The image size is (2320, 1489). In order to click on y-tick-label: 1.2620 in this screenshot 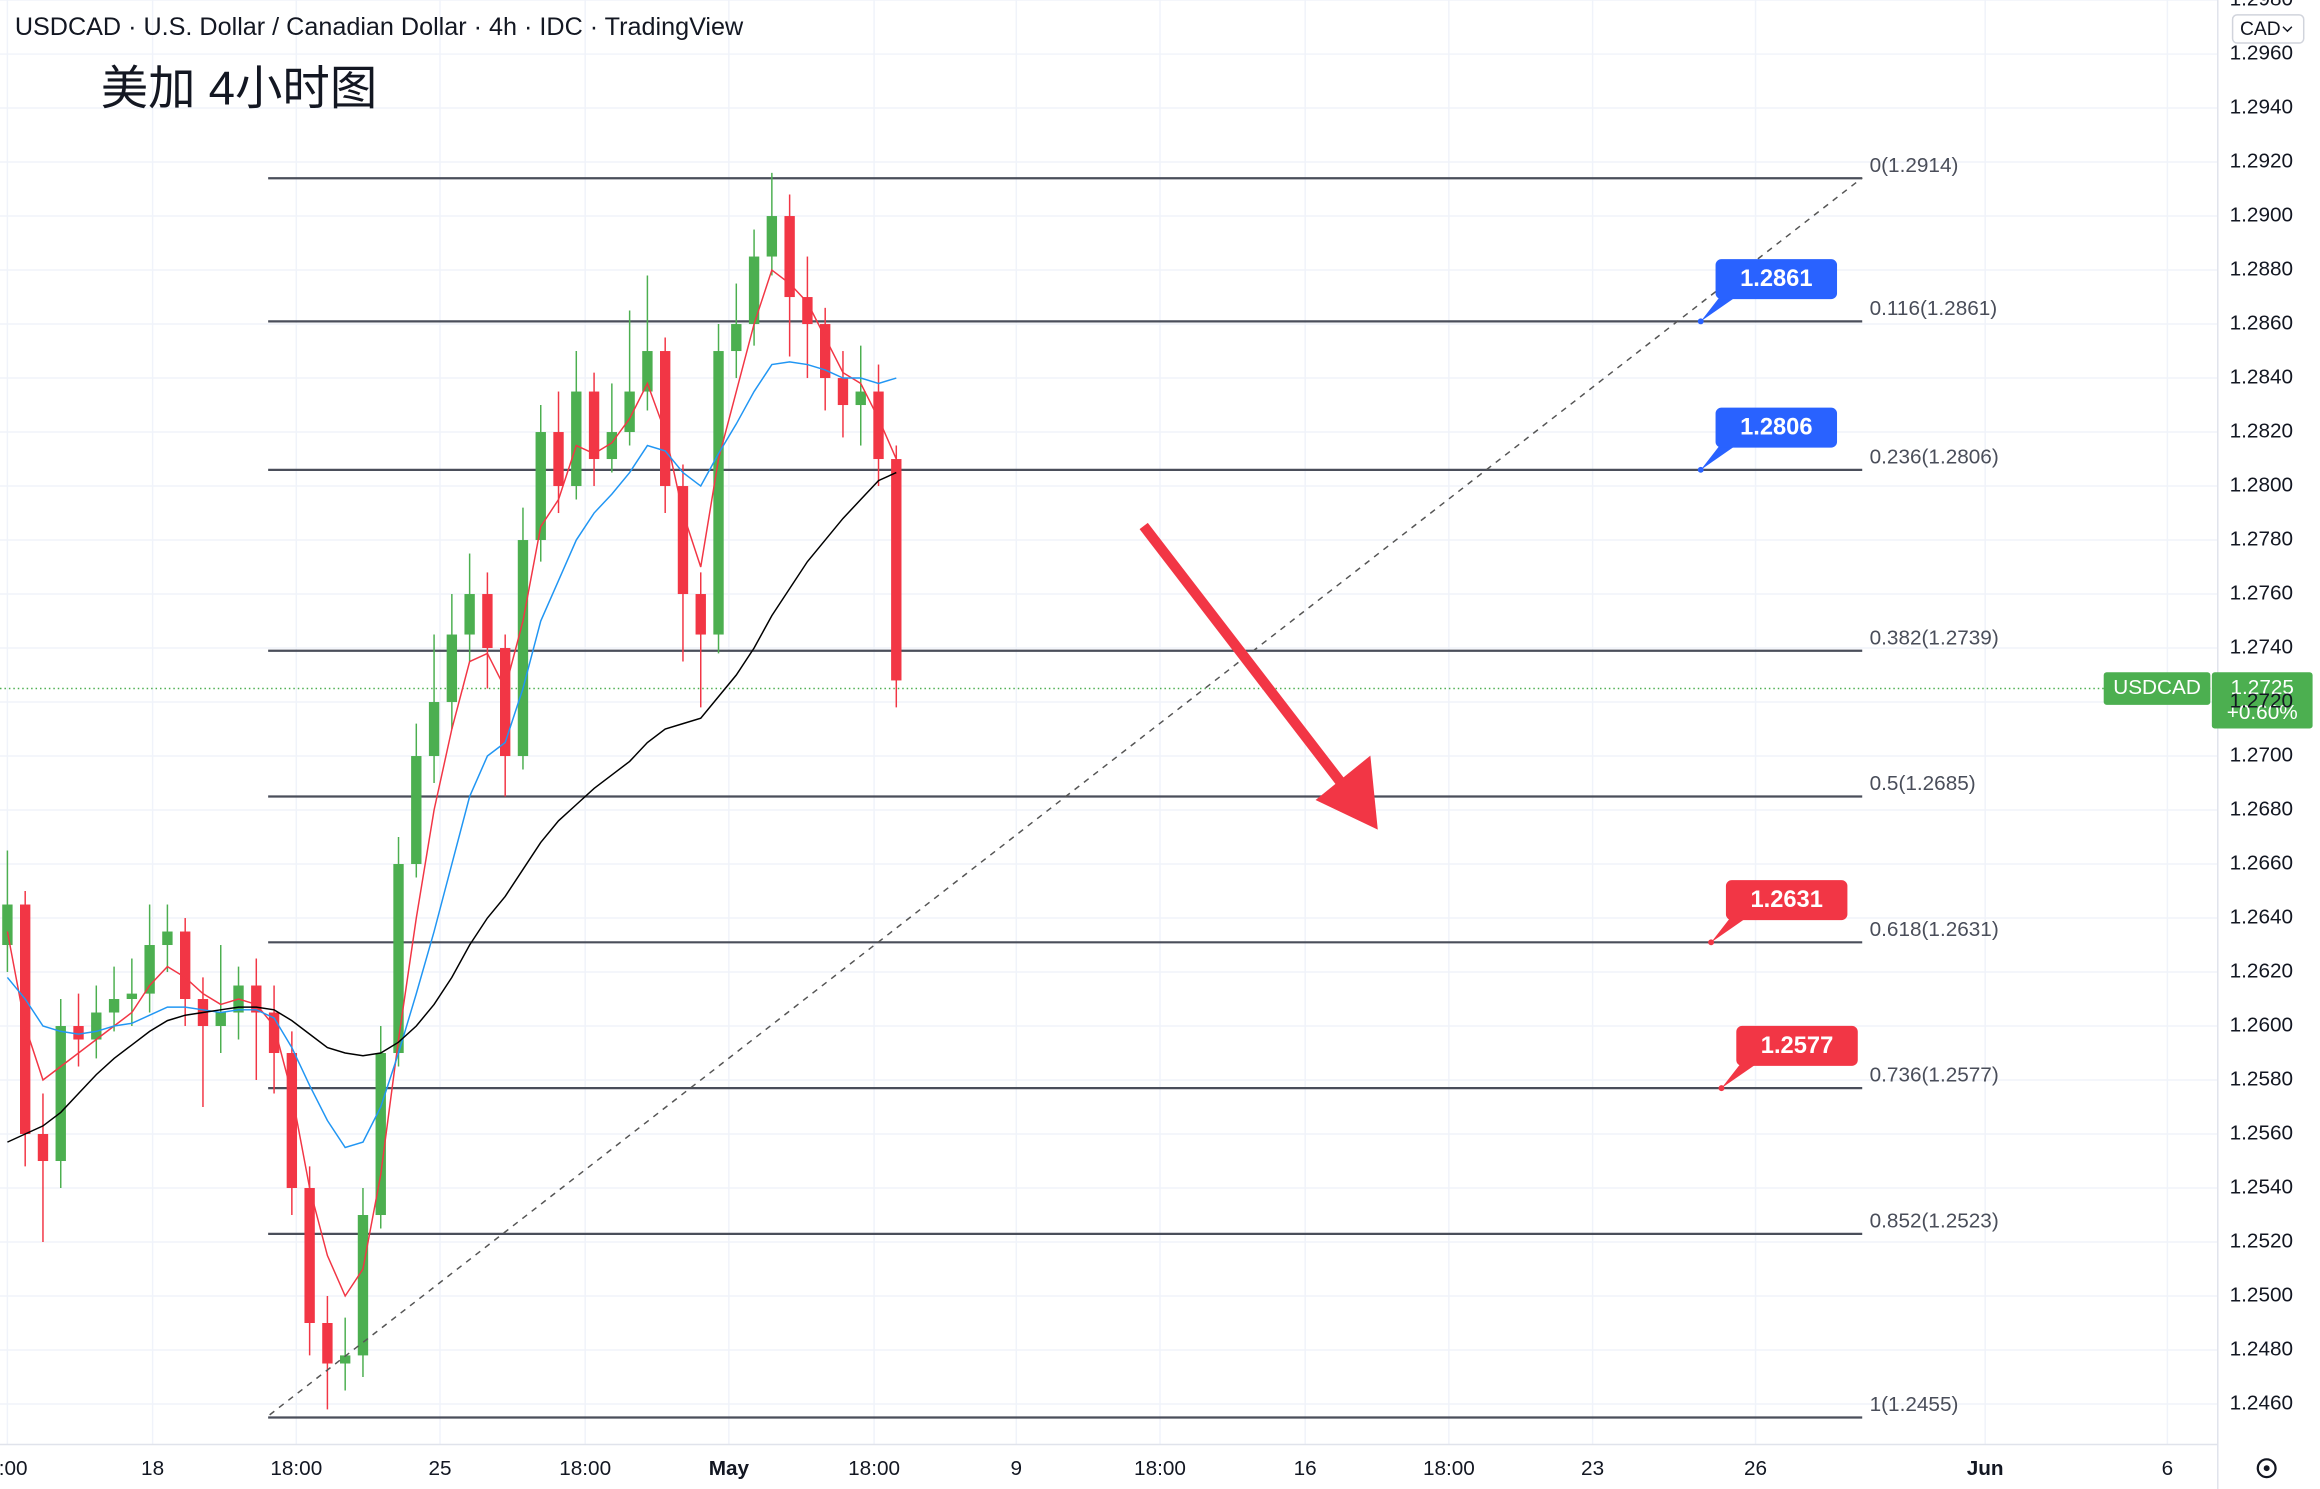, I will do `click(2261, 971)`.